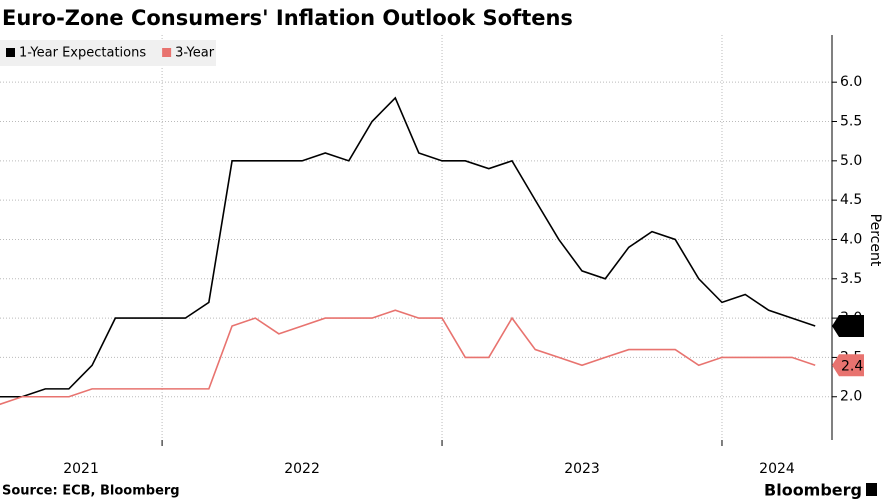  What do you see at coordinates (851, 397) in the screenshot?
I see `y-tick-label: 2.0` at bounding box center [851, 397].